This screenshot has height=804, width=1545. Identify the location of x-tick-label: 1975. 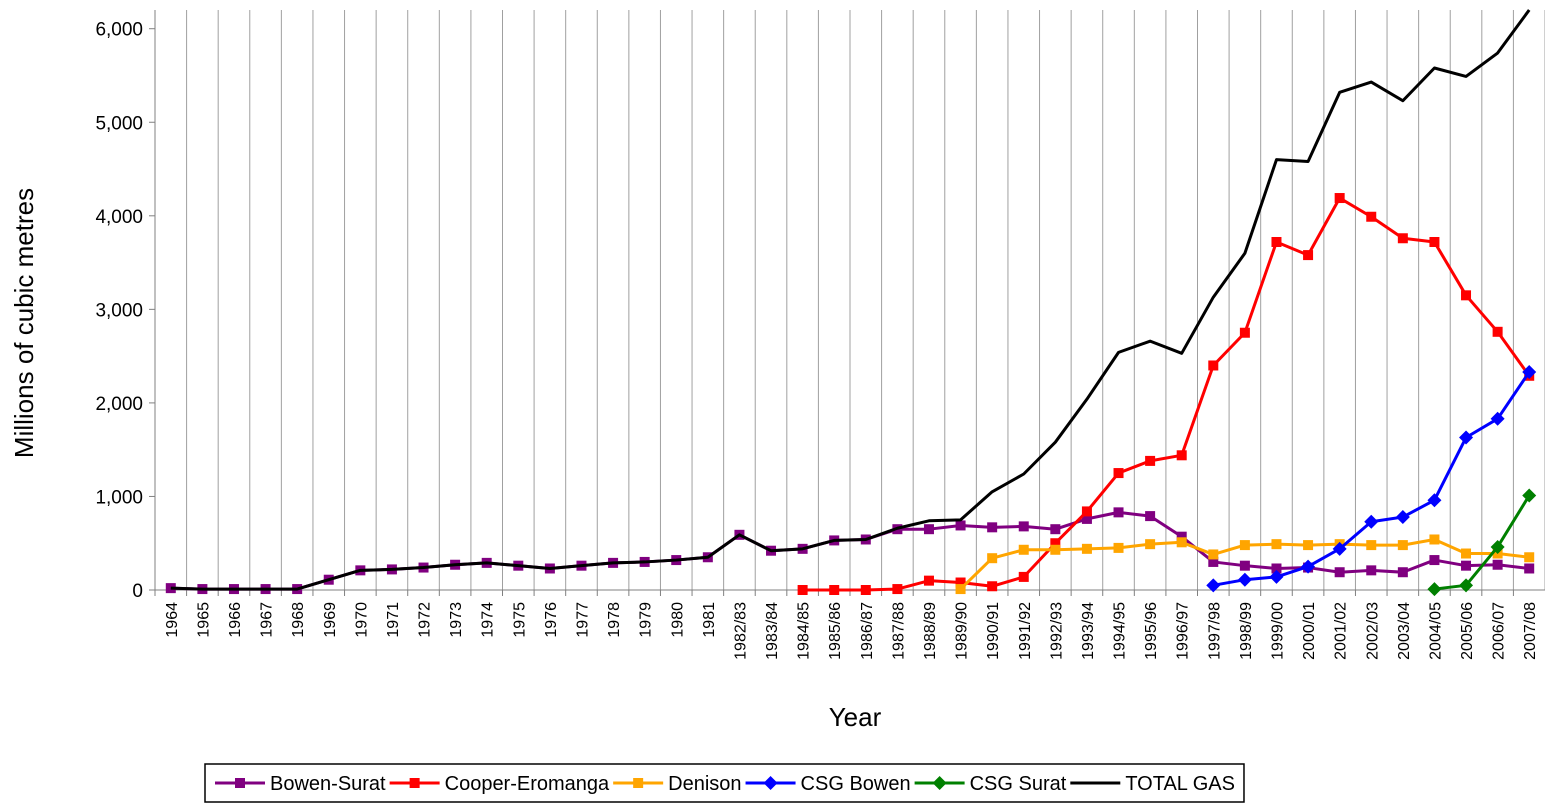
(519, 620).